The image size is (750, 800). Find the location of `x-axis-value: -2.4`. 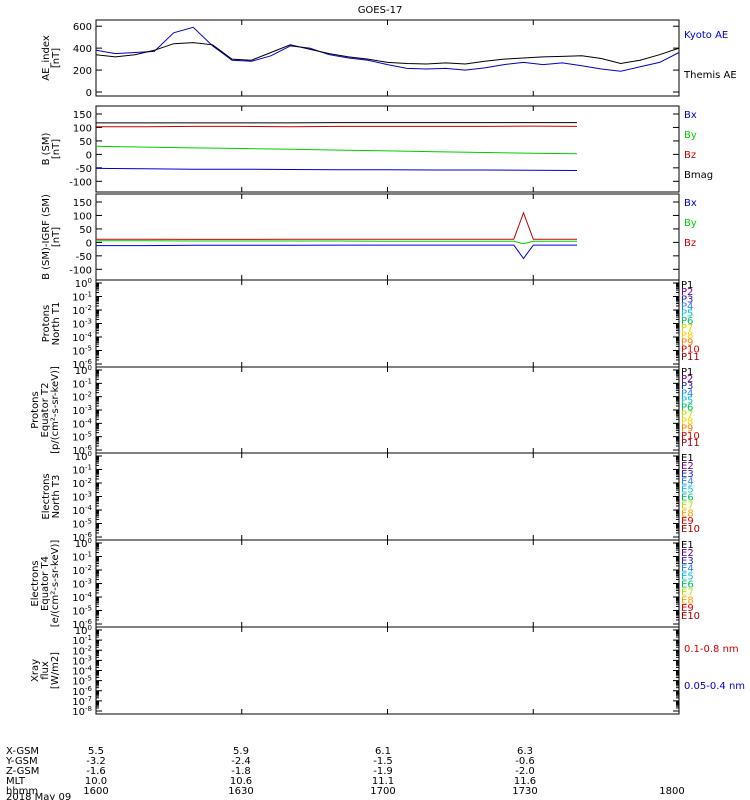

x-axis-value: -2.4 is located at coordinates (241, 761).